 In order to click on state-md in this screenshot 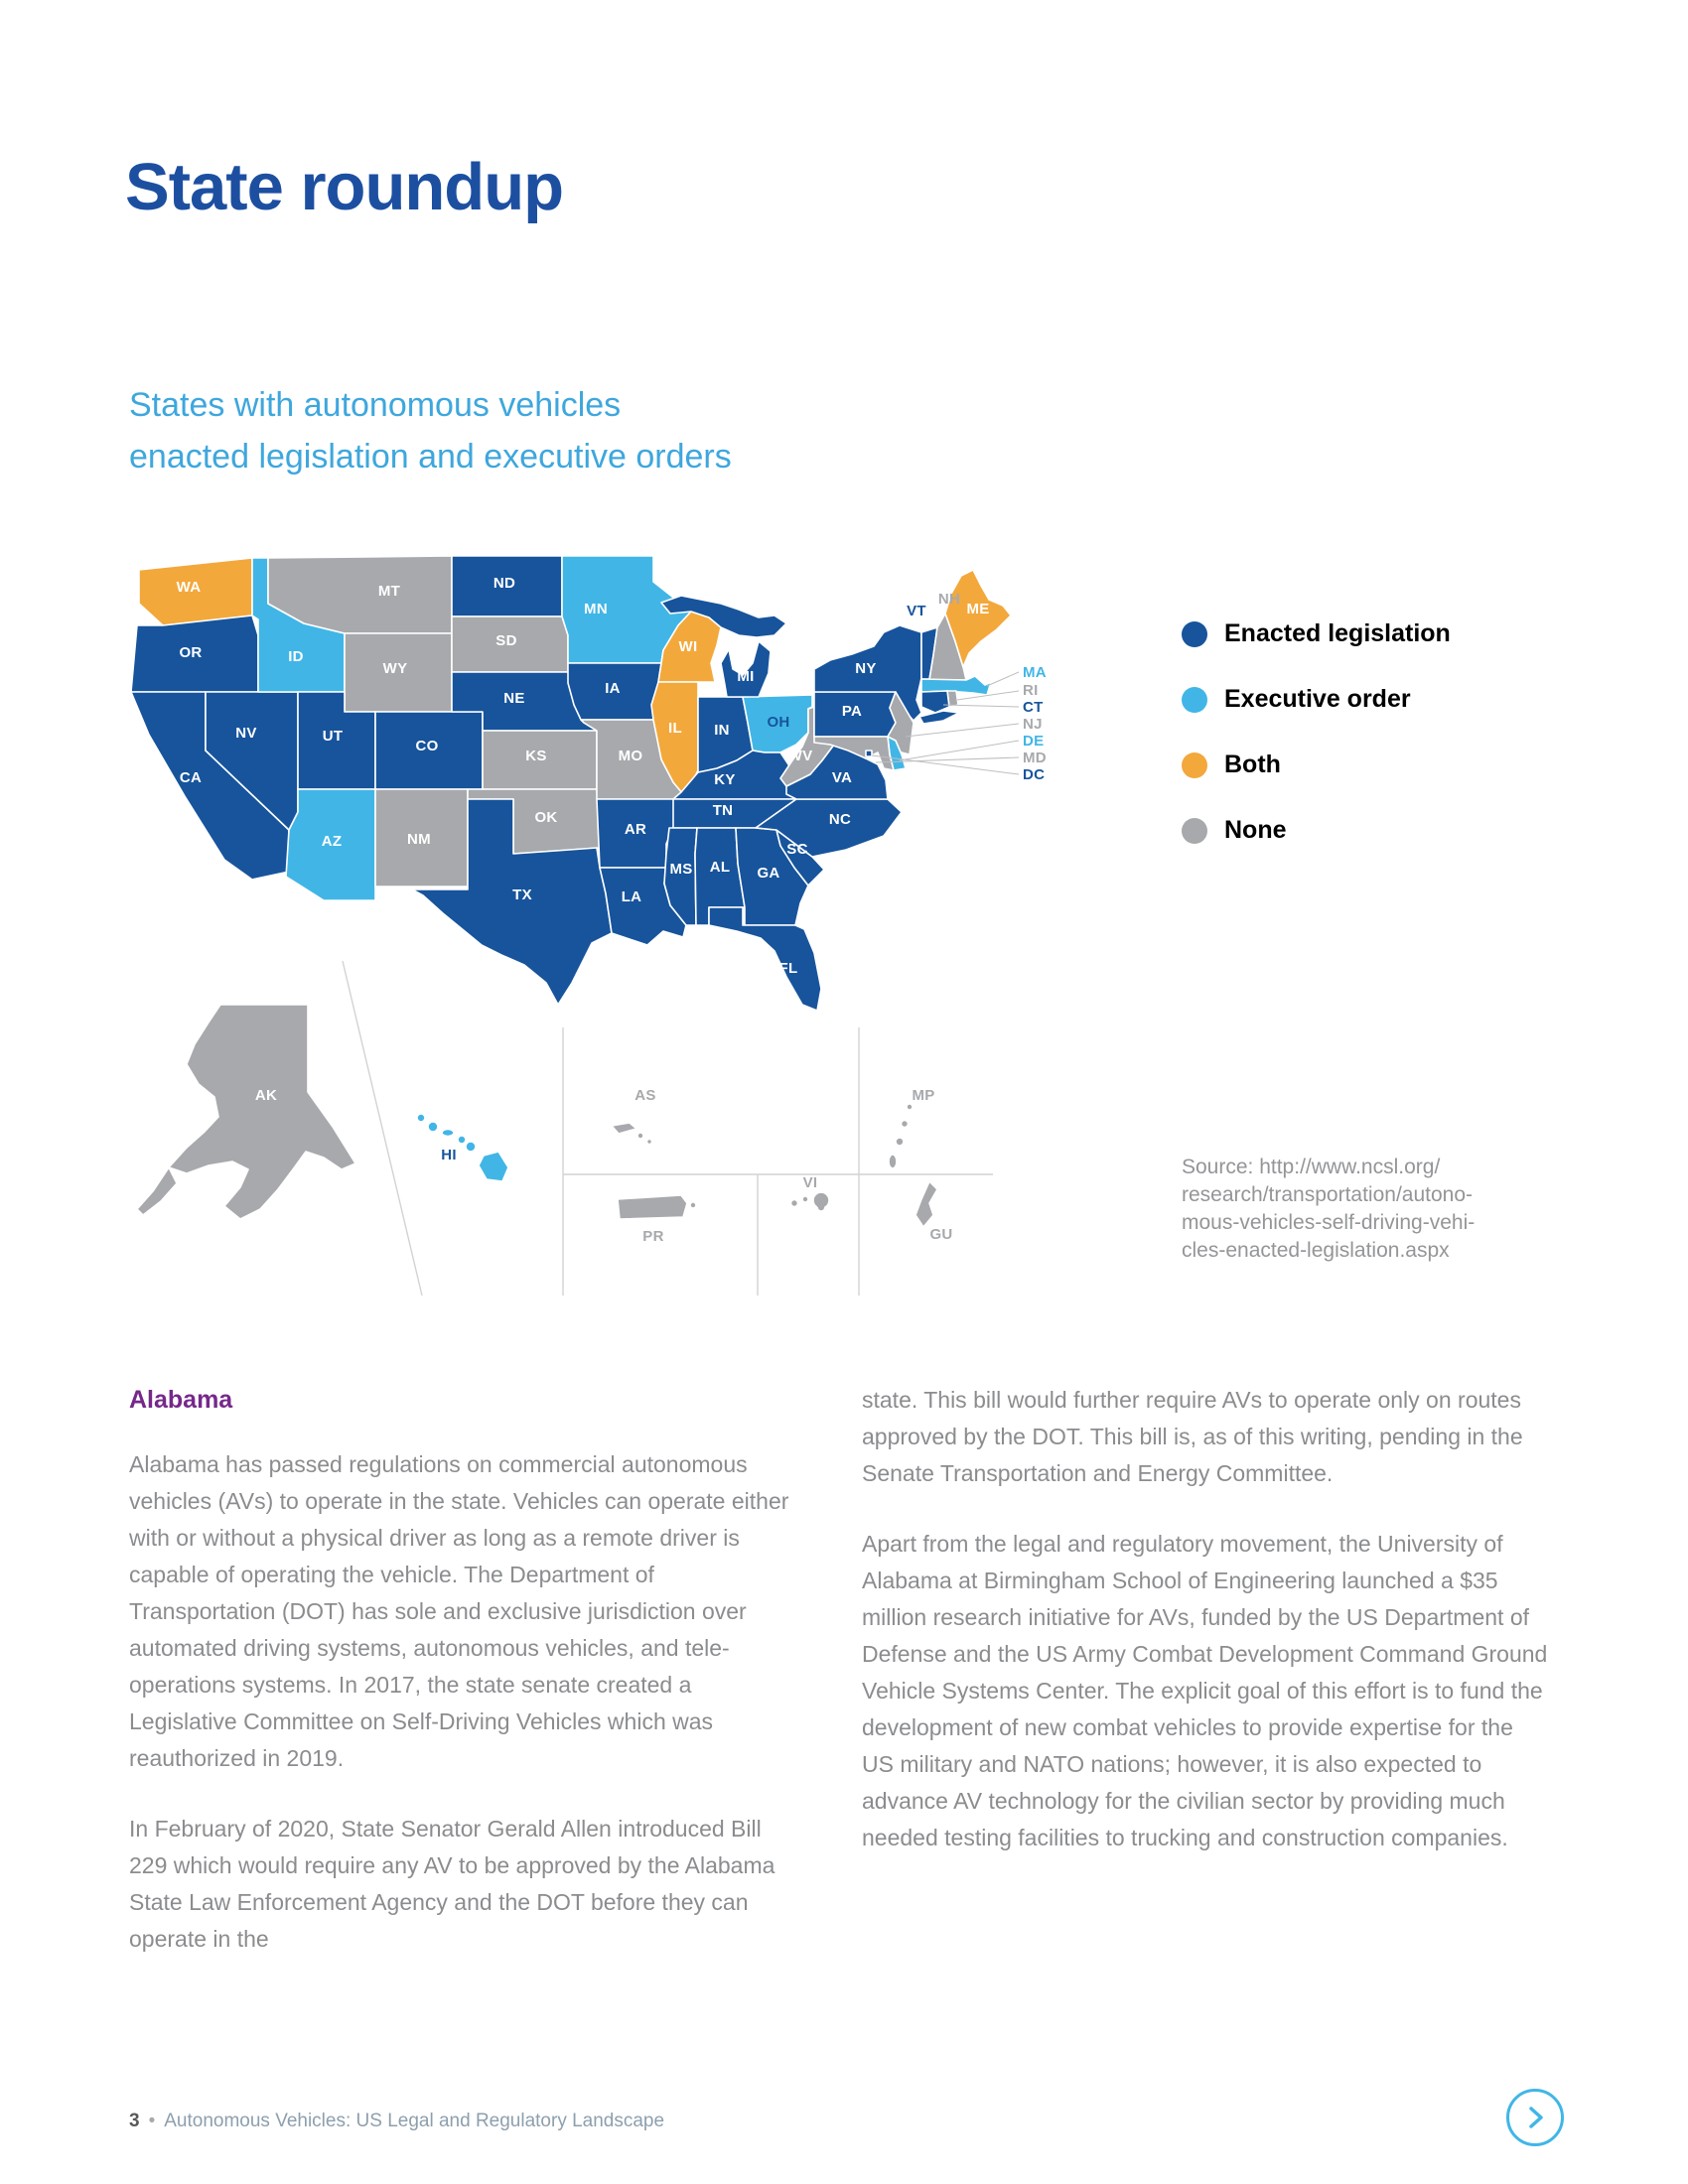, I will do `click(854, 753)`.